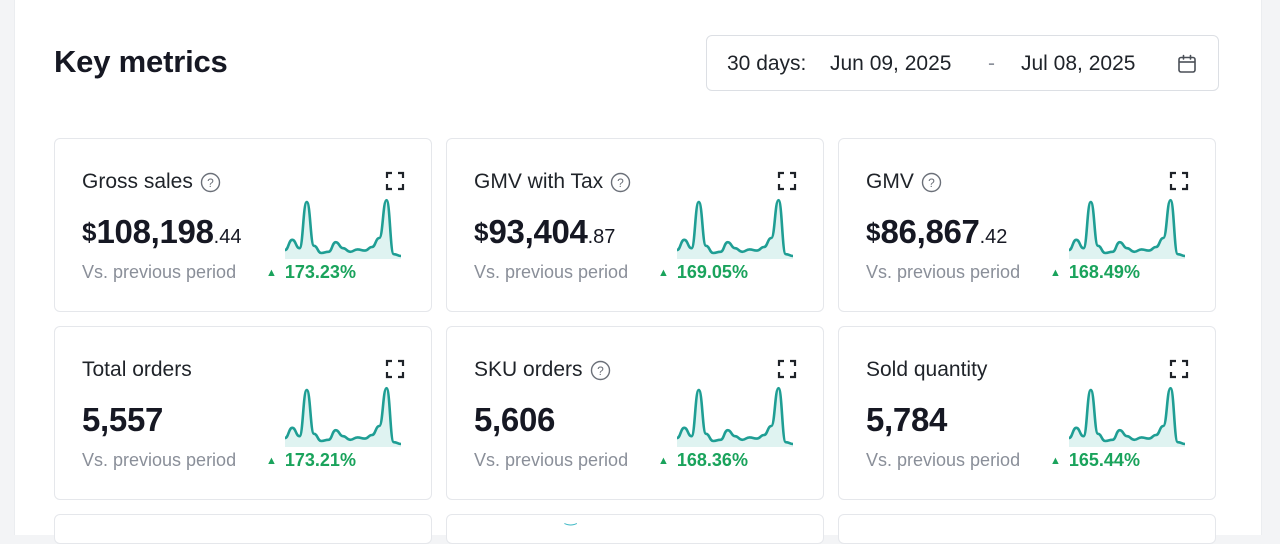 The image size is (1280, 544). I want to click on metric-title: Total orders, so click(137, 370).